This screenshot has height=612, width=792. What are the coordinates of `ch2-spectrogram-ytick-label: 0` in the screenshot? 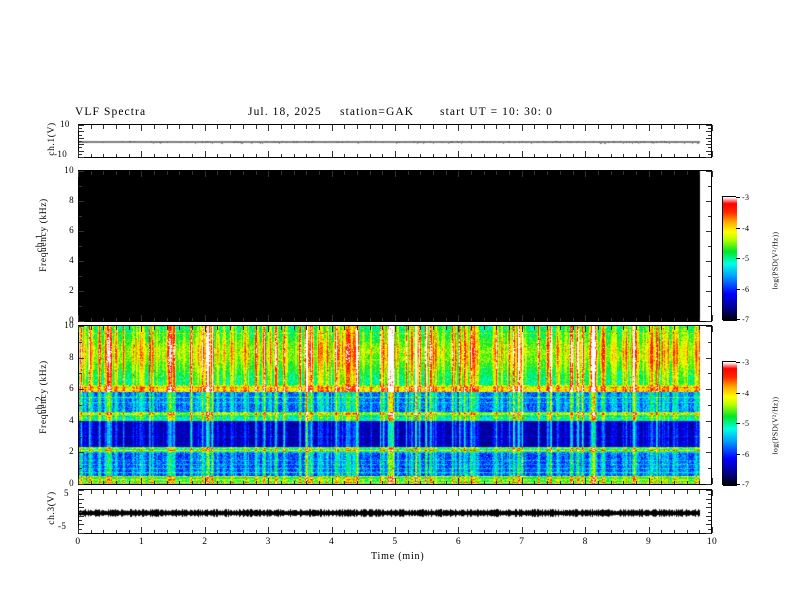 It's located at (71, 483).